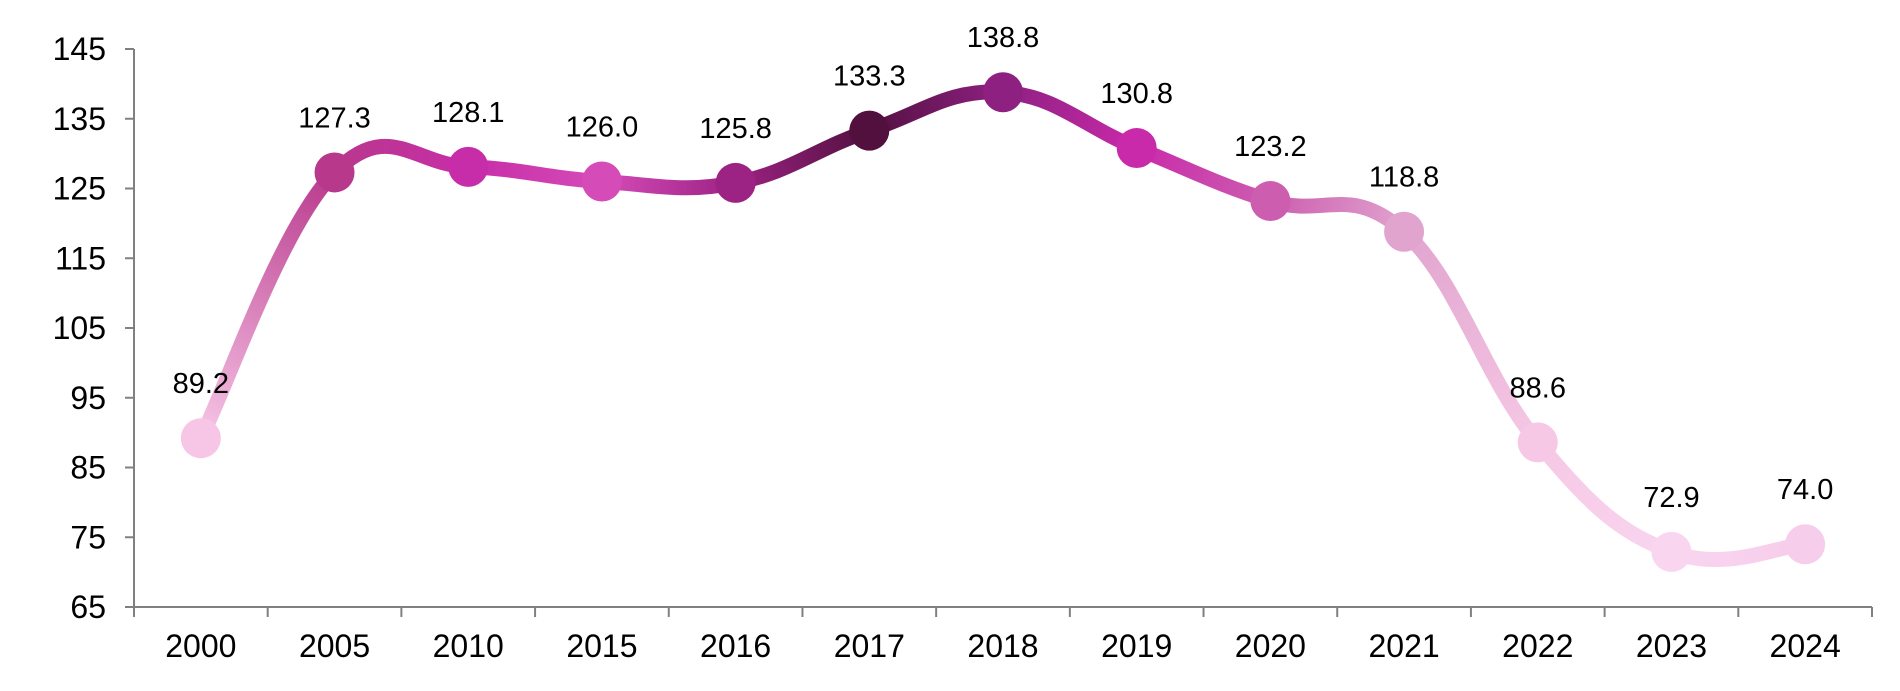  Describe the element at coordinates (1403, 646) in the screenshot. I see `x-tick-label: 2021` at that location.